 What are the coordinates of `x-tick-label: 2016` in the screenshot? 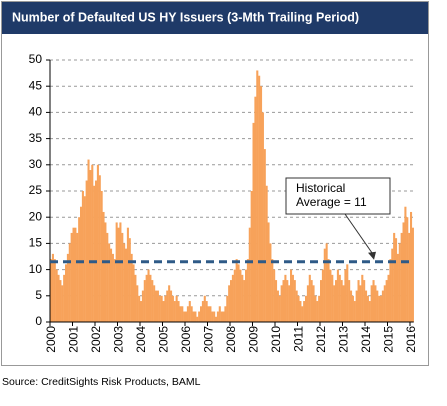 It's located at (411, 339).